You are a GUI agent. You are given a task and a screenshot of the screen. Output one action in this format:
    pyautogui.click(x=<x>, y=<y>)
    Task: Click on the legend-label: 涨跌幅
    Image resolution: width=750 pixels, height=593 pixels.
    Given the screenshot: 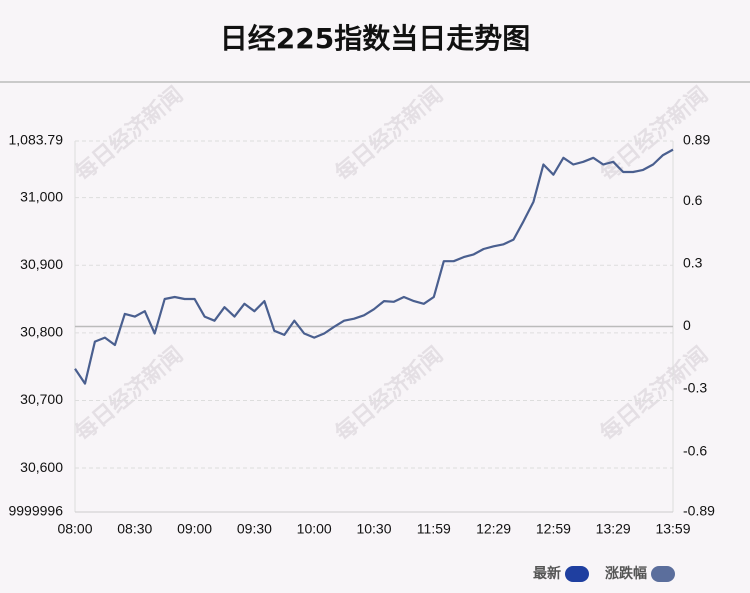 What is the action you would take?
    pyautogui.click(x=626, y=573)
    